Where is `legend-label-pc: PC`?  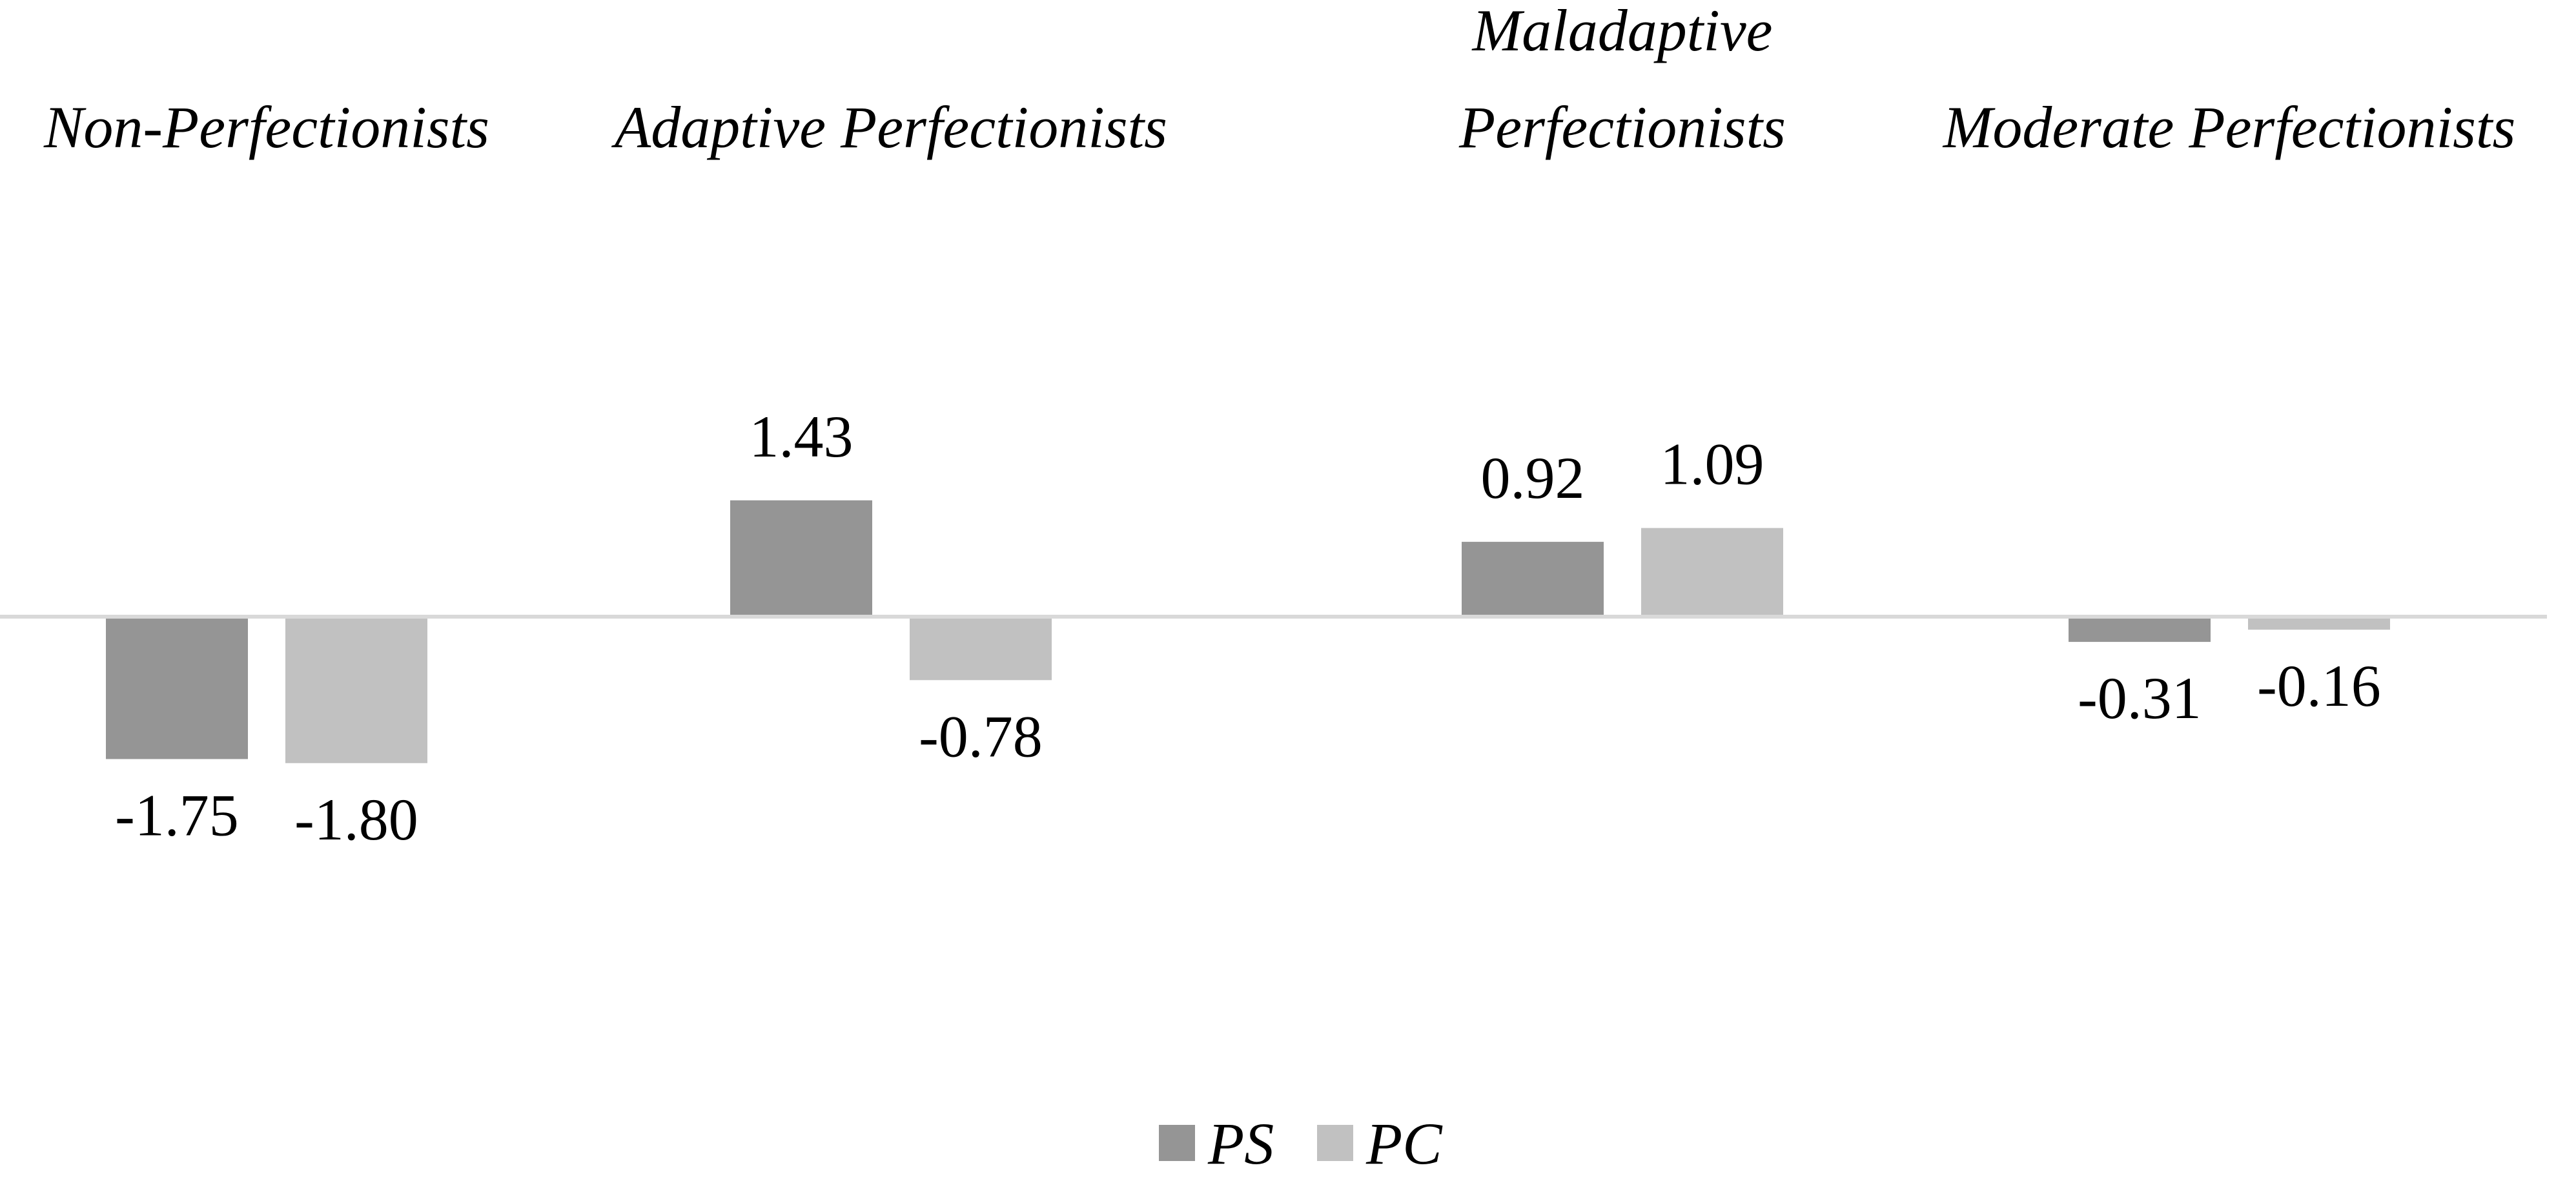
legend-label-pc: PC is located at coordinates (1404, 1144).